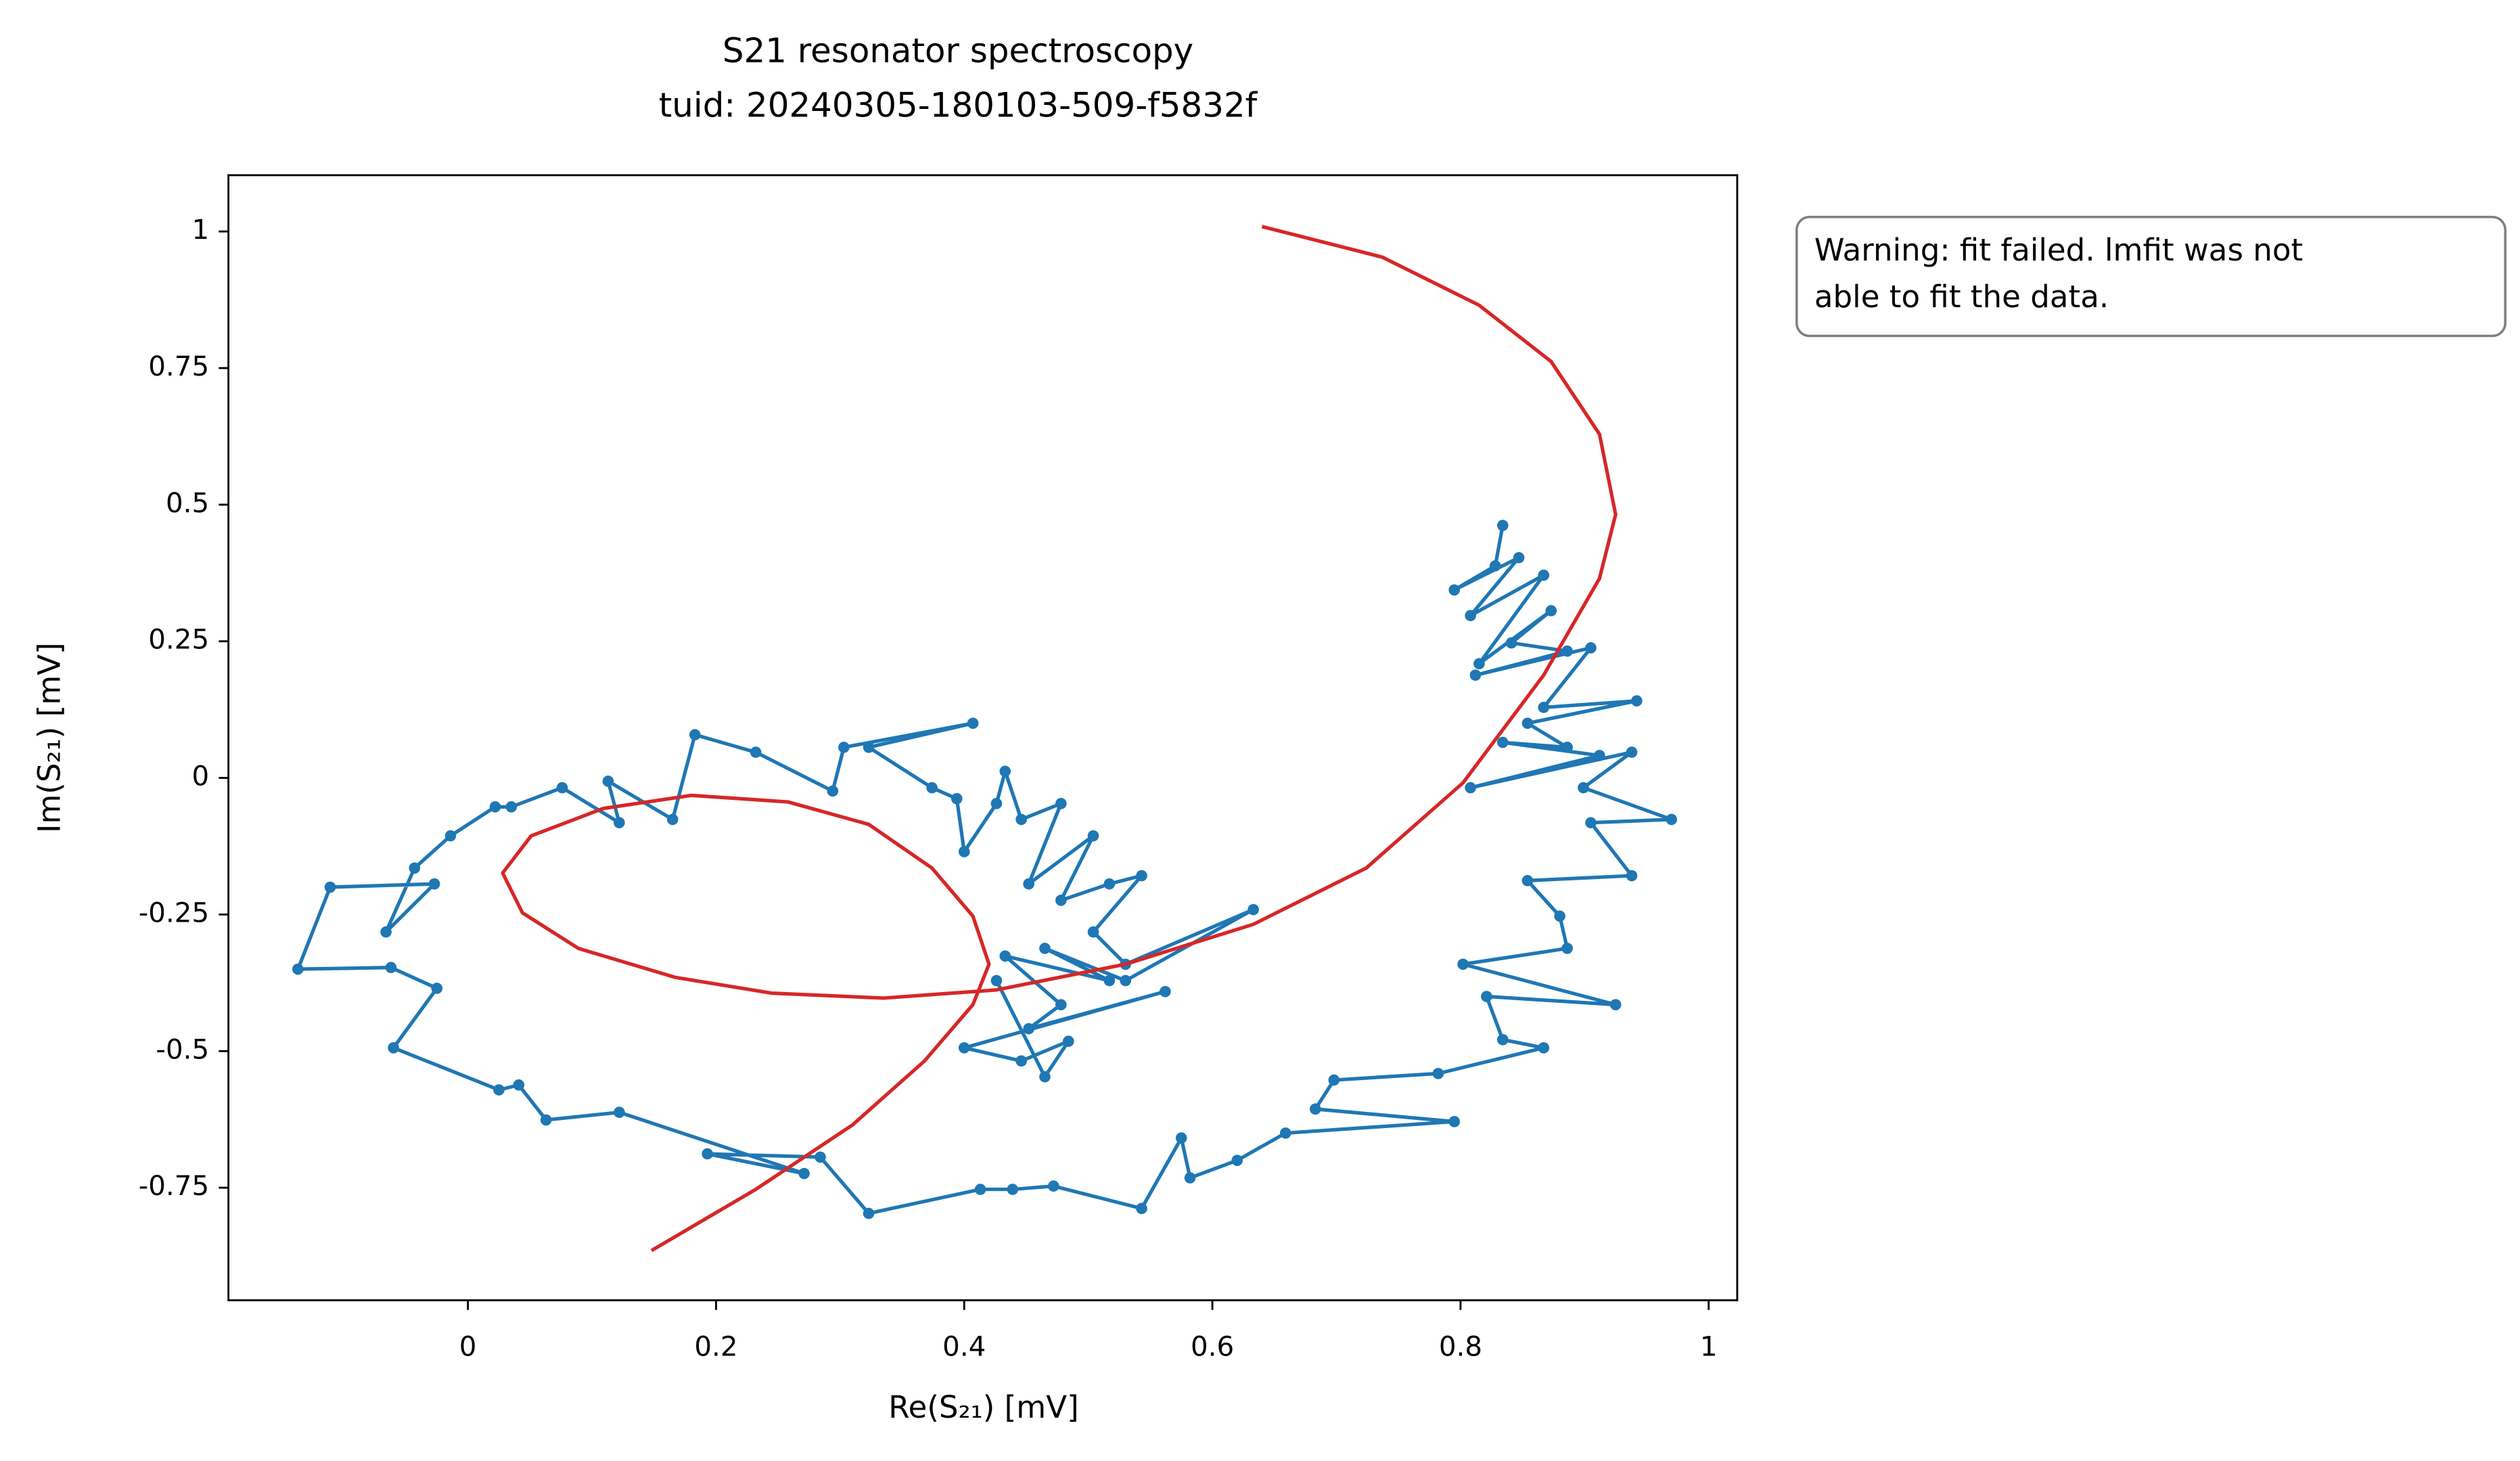 This screenshot has width=2520, height=1461. What do you see at coordinates (1961, 297) in the screenshot?
I see `annotation: able to fit the data.` at bounding box center [1961, 297].